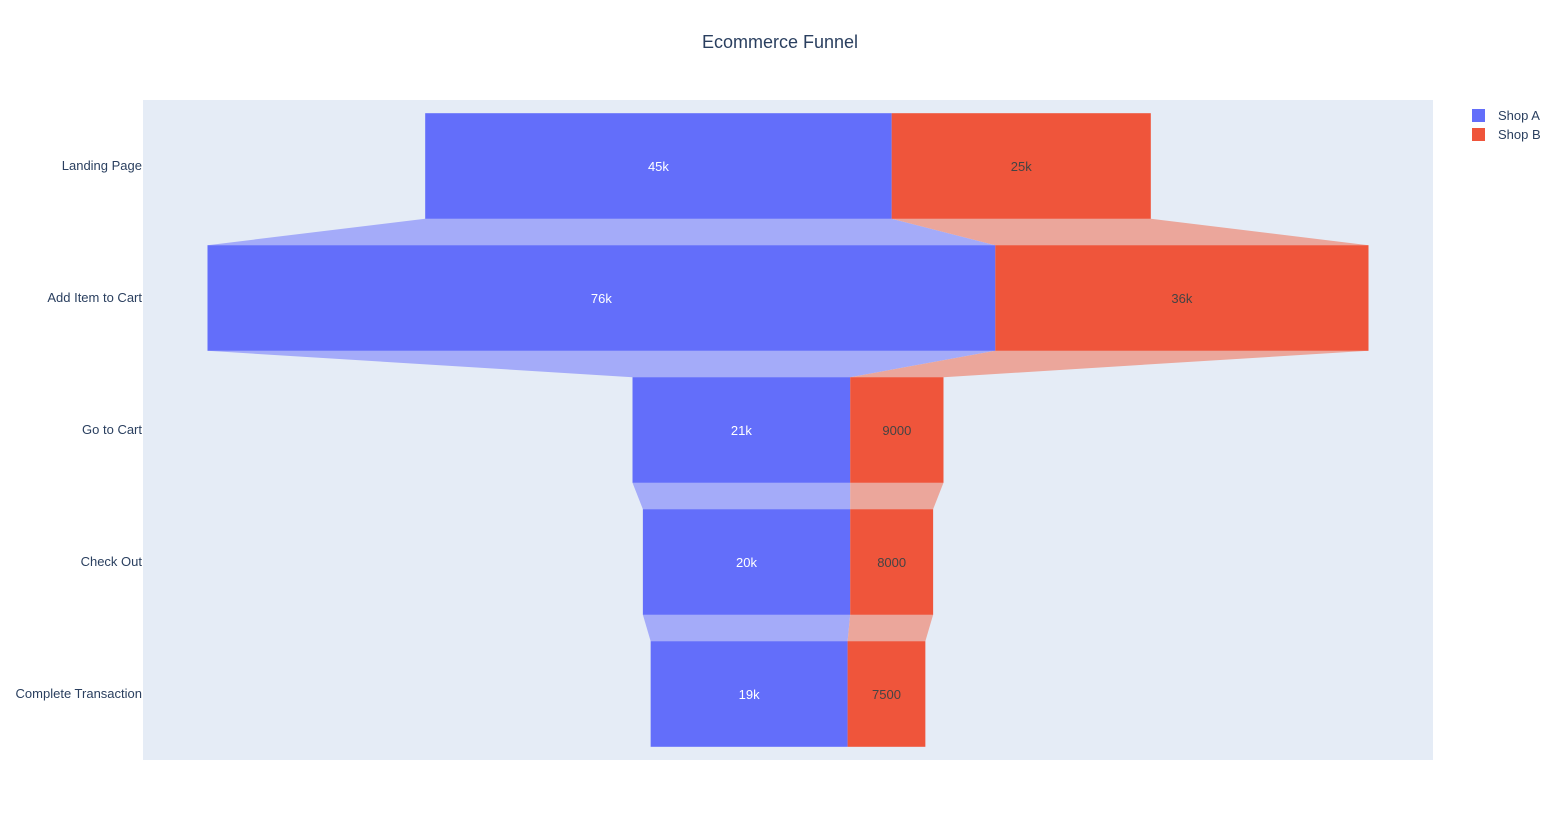 Image resolution: width=1560 pixels, height=840 pixels. I want to click on data-label-shop-a-check-out: 20k, so click(746, 562).